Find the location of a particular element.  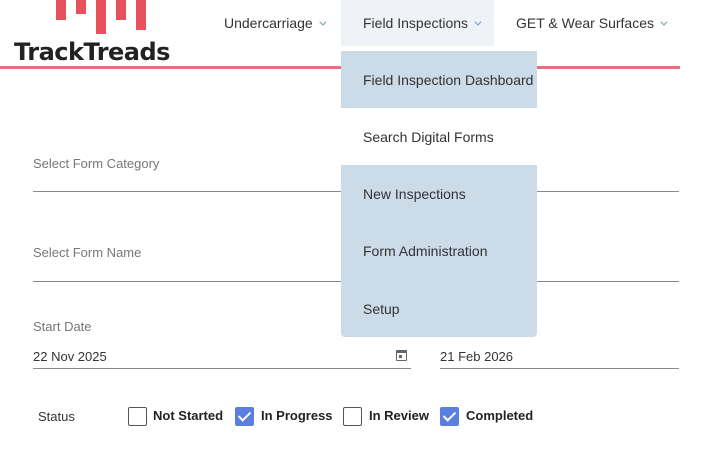

form-category-select: Select Form Category is located at coordinates (96, 163).